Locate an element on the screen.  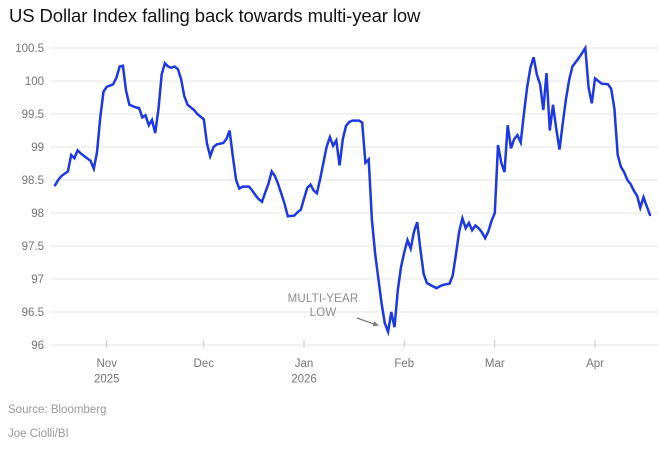
byline-credit: Joe Ciolli/BI is located at coordinates (38, 434).